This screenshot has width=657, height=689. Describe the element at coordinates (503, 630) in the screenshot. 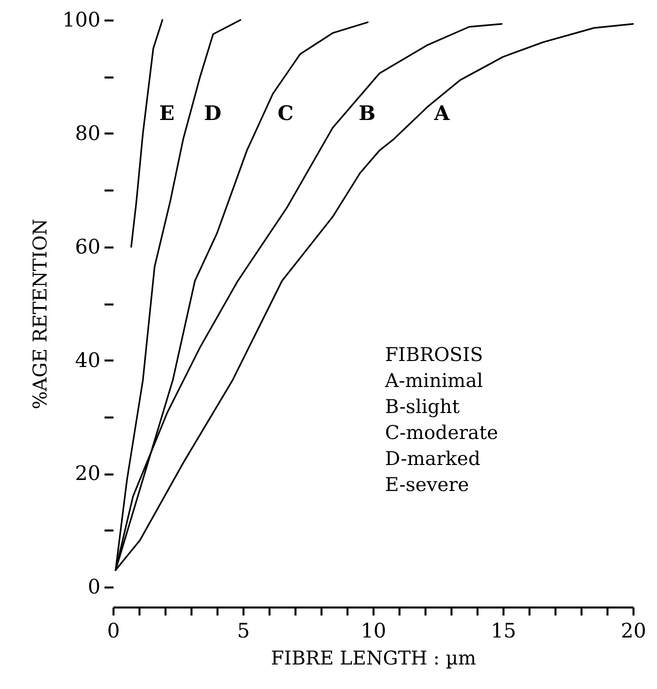

I see `x-tick-label: 15` at that location.